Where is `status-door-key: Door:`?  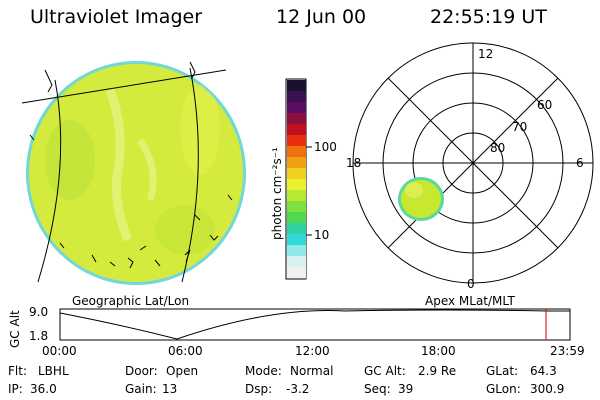
status-door-key: Door: is located at coordinates (141, 371).